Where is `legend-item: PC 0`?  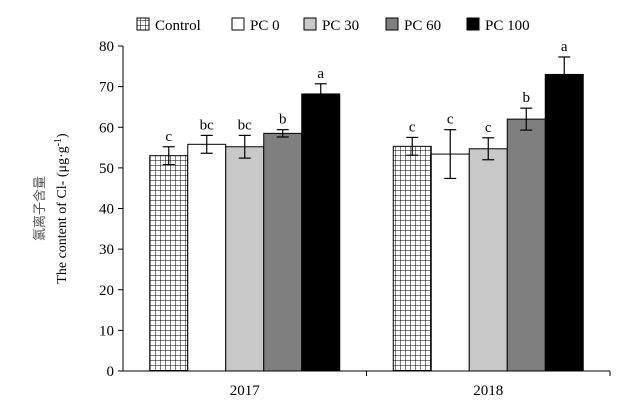 legend-item: PC 0 is located at coordinates (255, 25).